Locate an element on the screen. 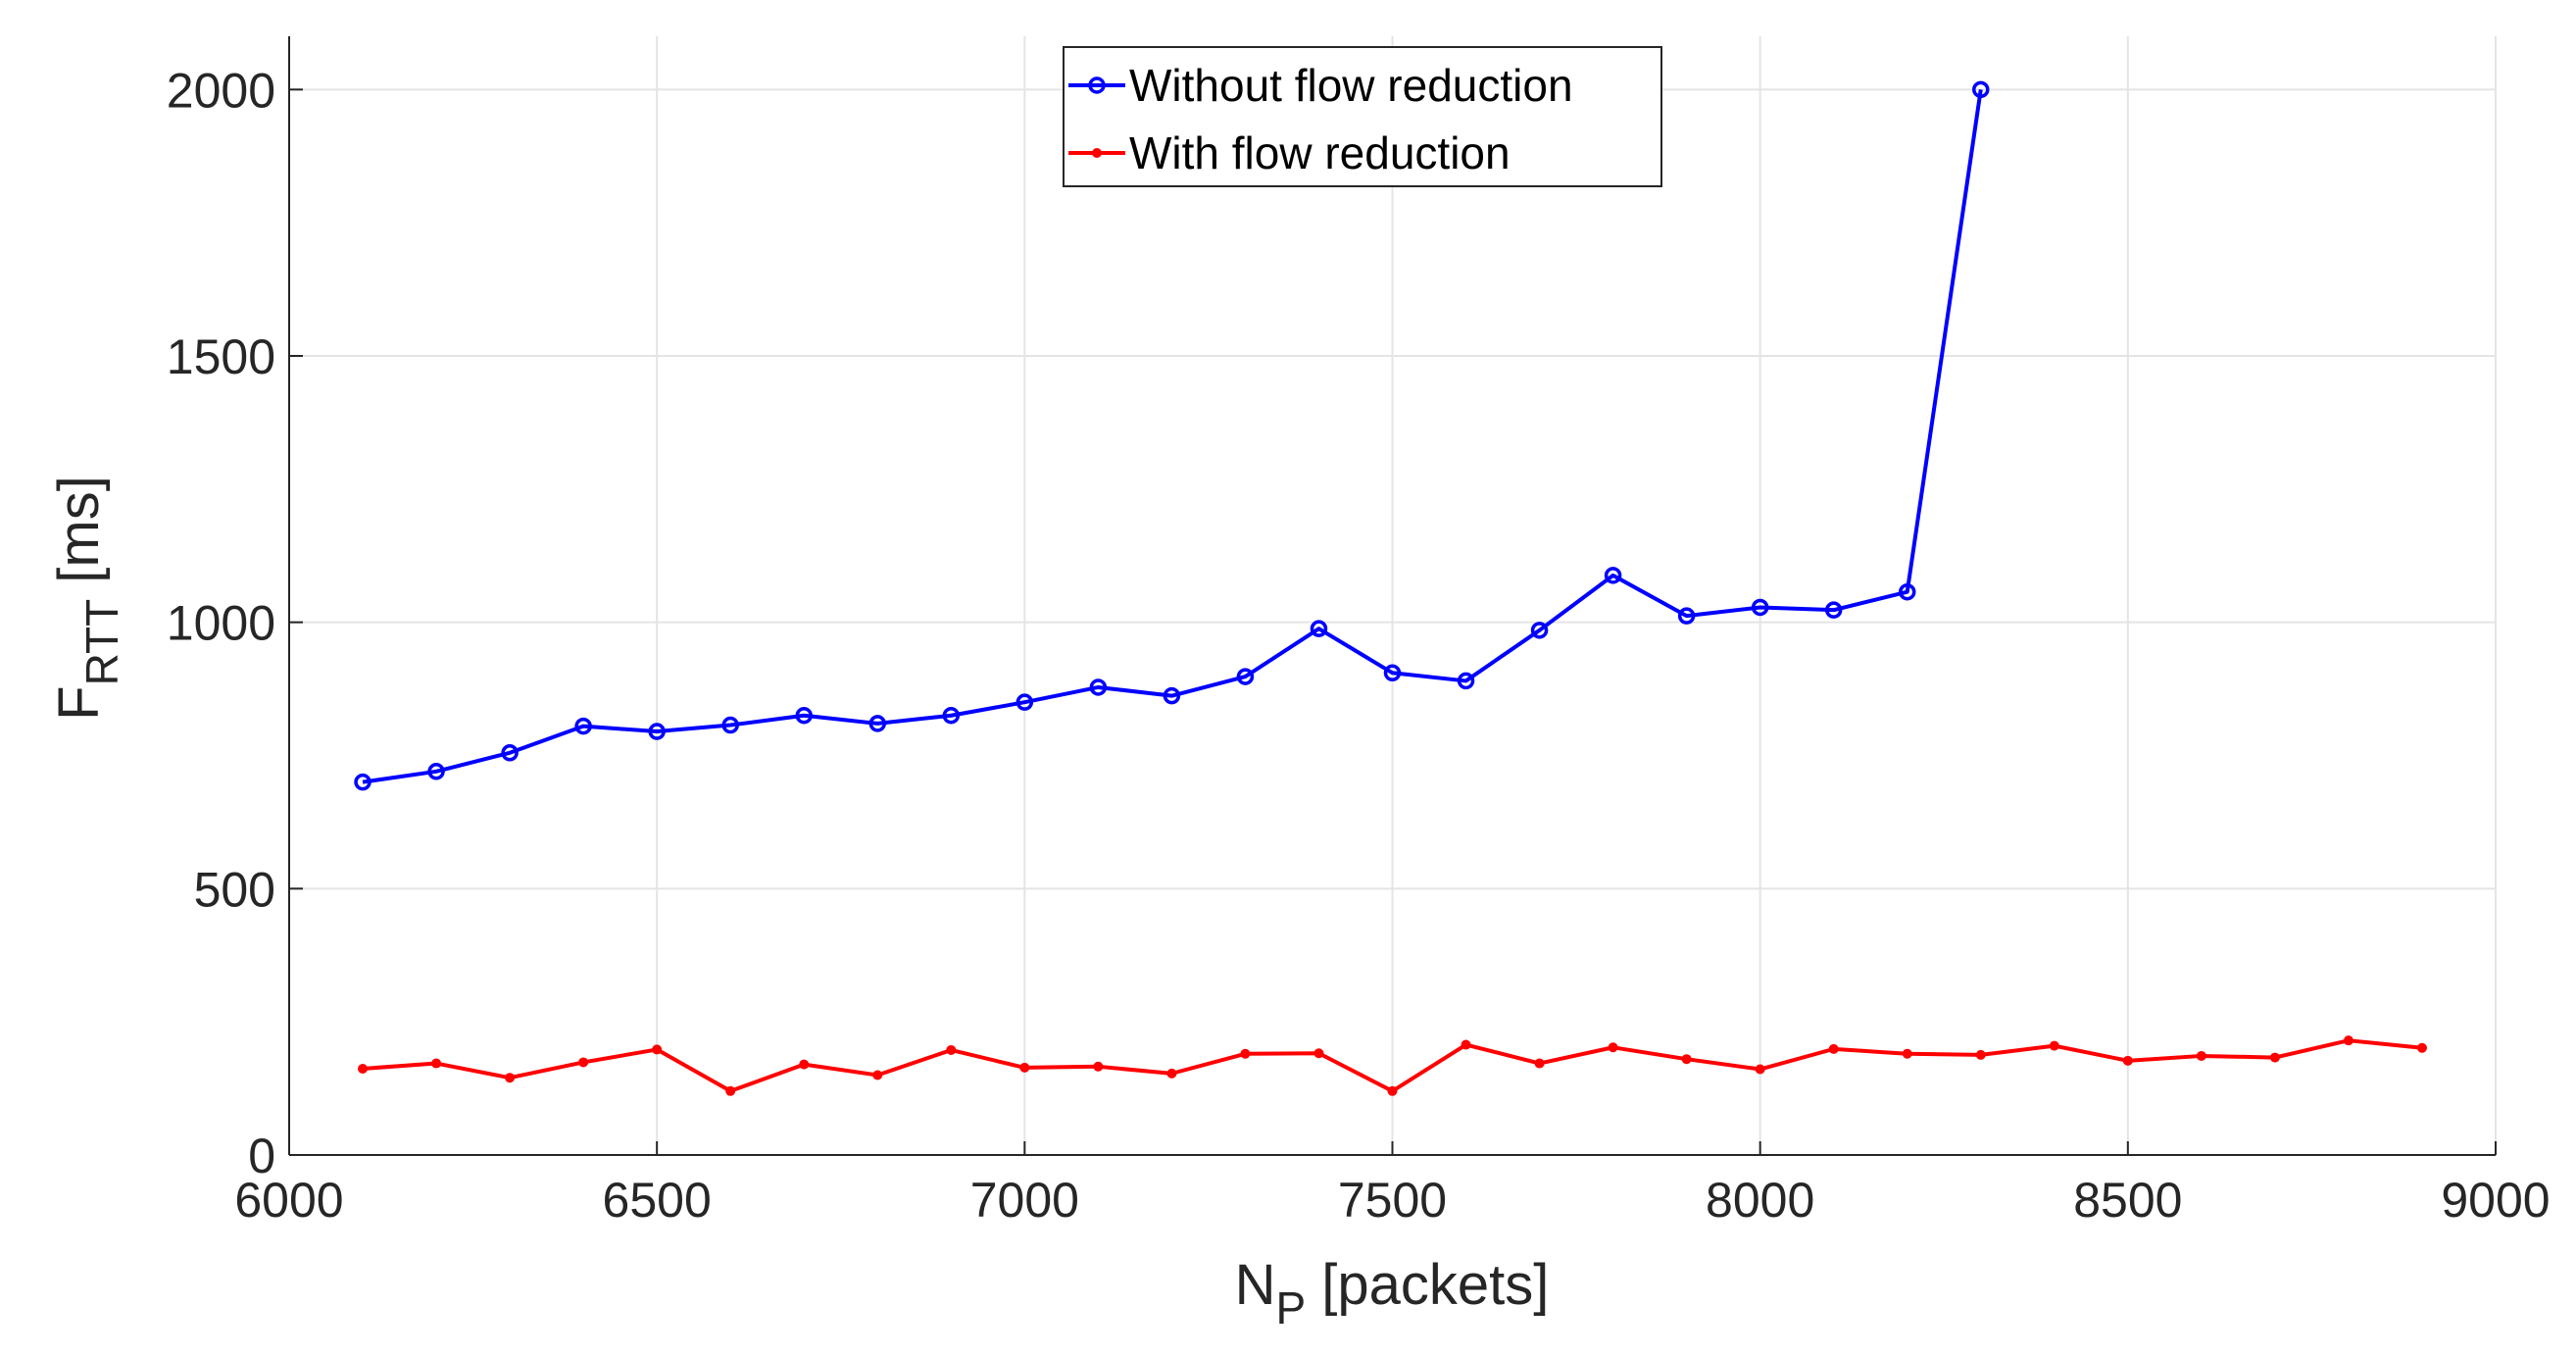 Image resolution: width=2576 pixels, height=1356 pixels. y-ticks: 0 500 1000 1500 2000 is located at coordinates (235, 623).